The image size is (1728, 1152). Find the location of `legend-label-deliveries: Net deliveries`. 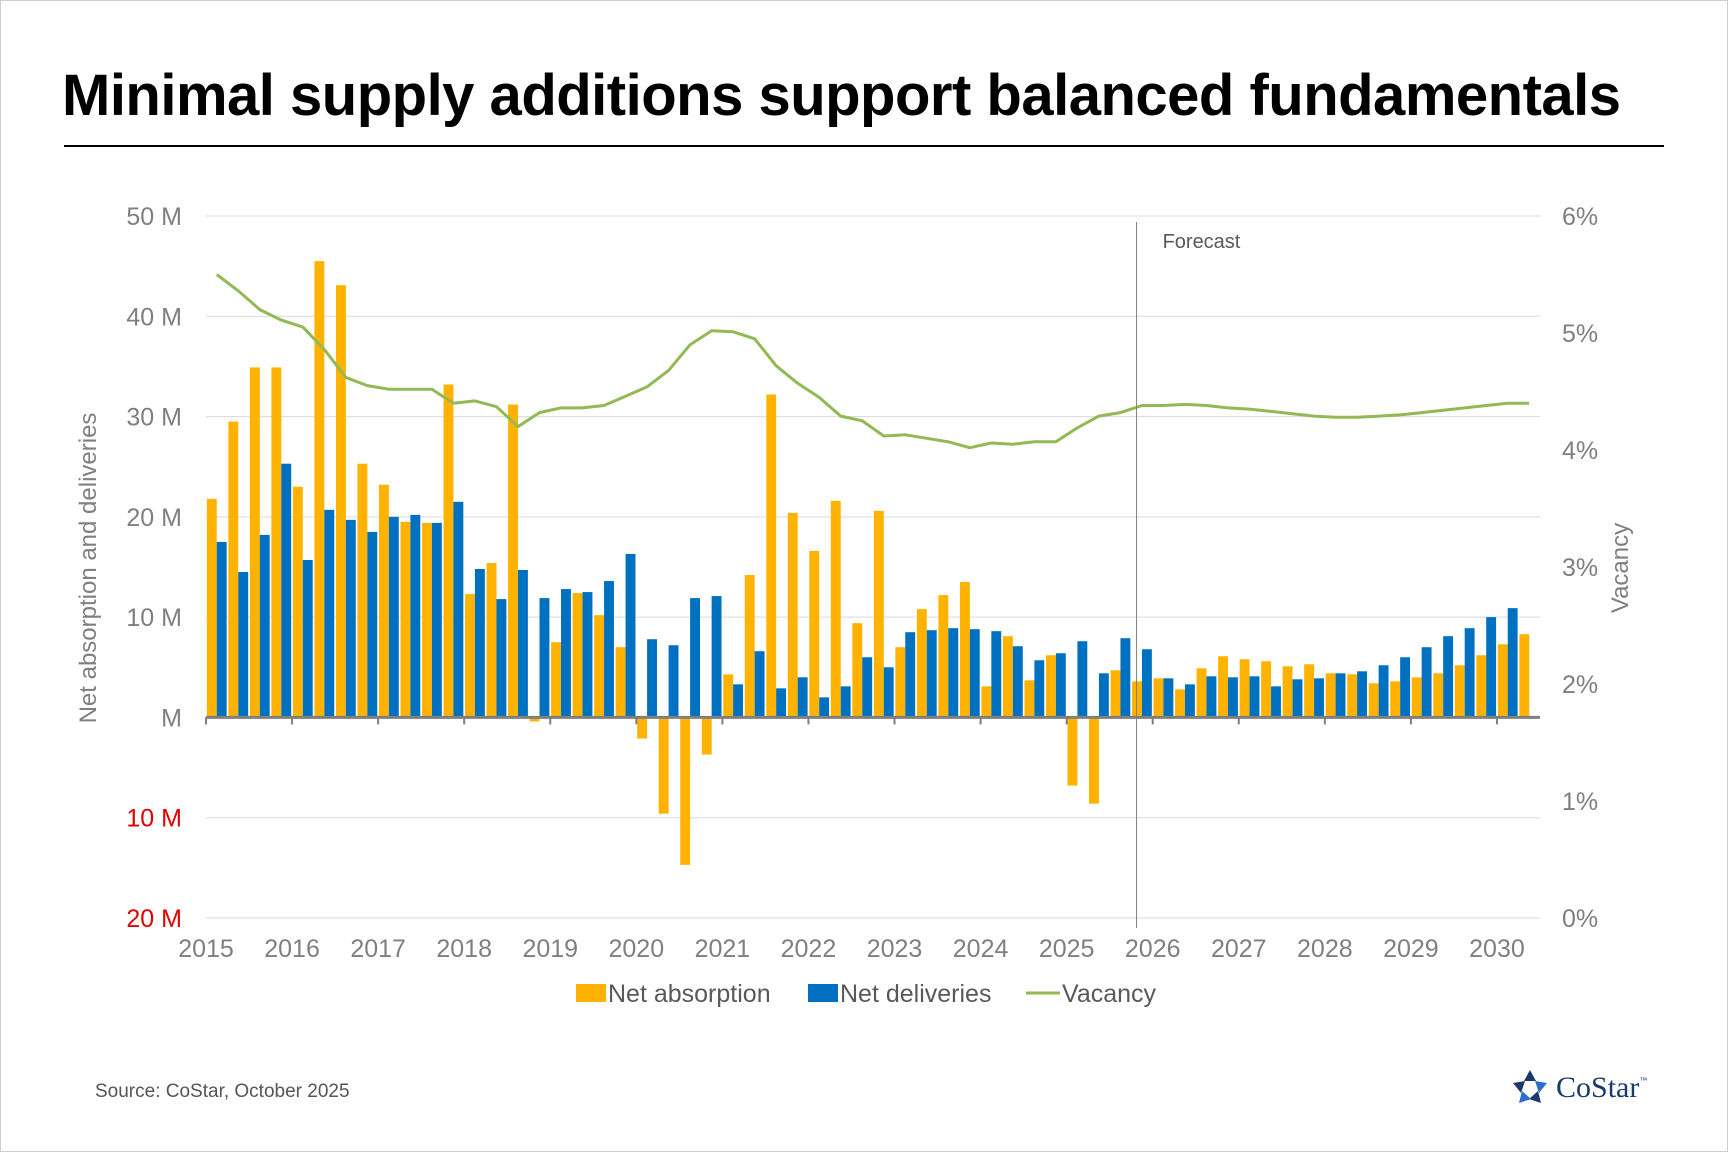

legend-label-deliveries: Net deliveries is located at coordinates (915, 994).